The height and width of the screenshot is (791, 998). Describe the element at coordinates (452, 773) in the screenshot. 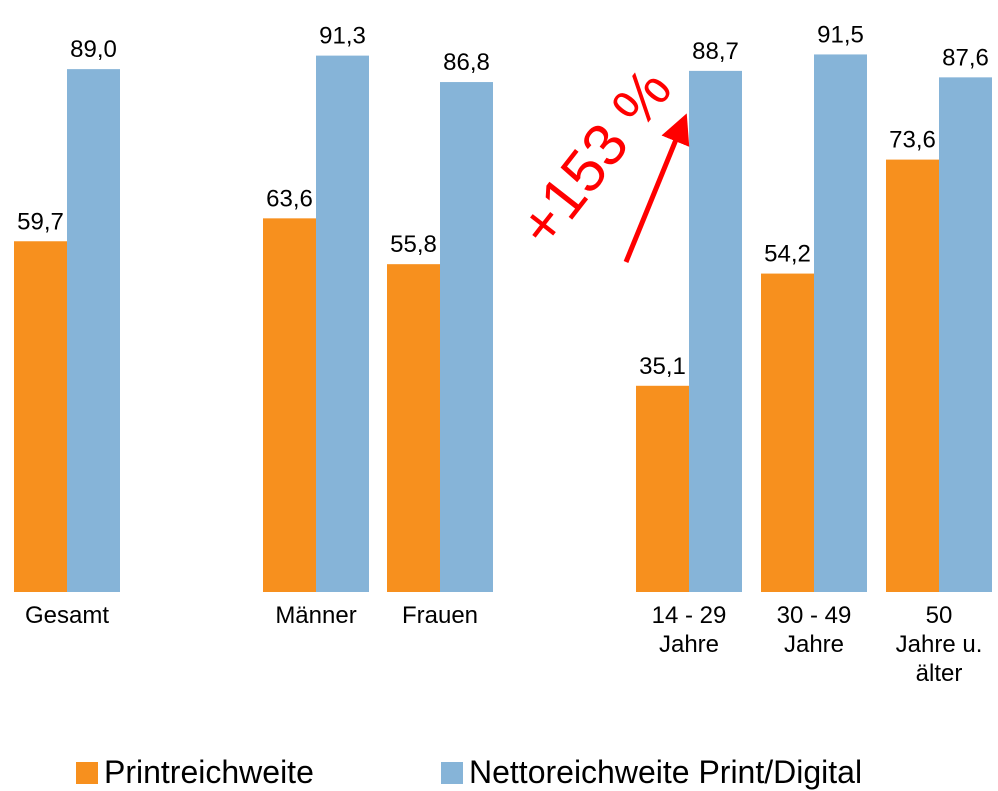

I see `legend-swatch-nettoreichweite` at that location.